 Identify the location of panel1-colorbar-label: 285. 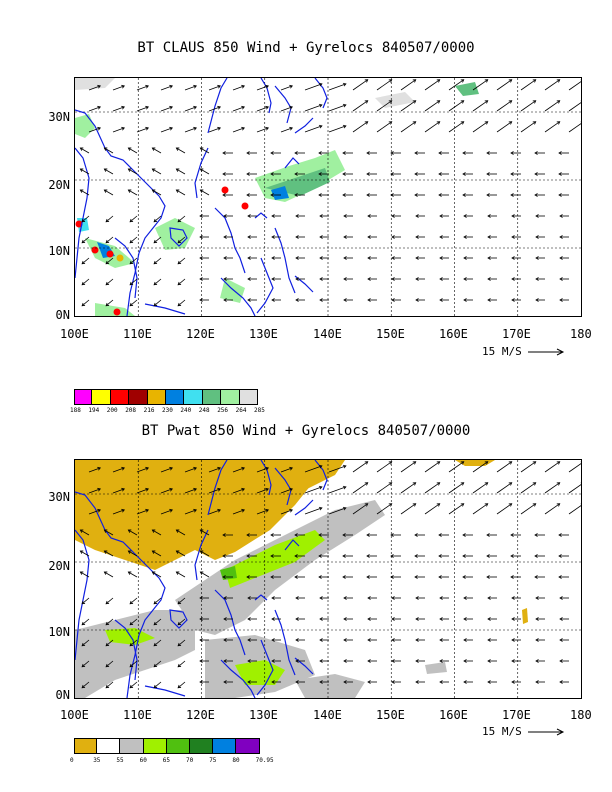
(259, 410).